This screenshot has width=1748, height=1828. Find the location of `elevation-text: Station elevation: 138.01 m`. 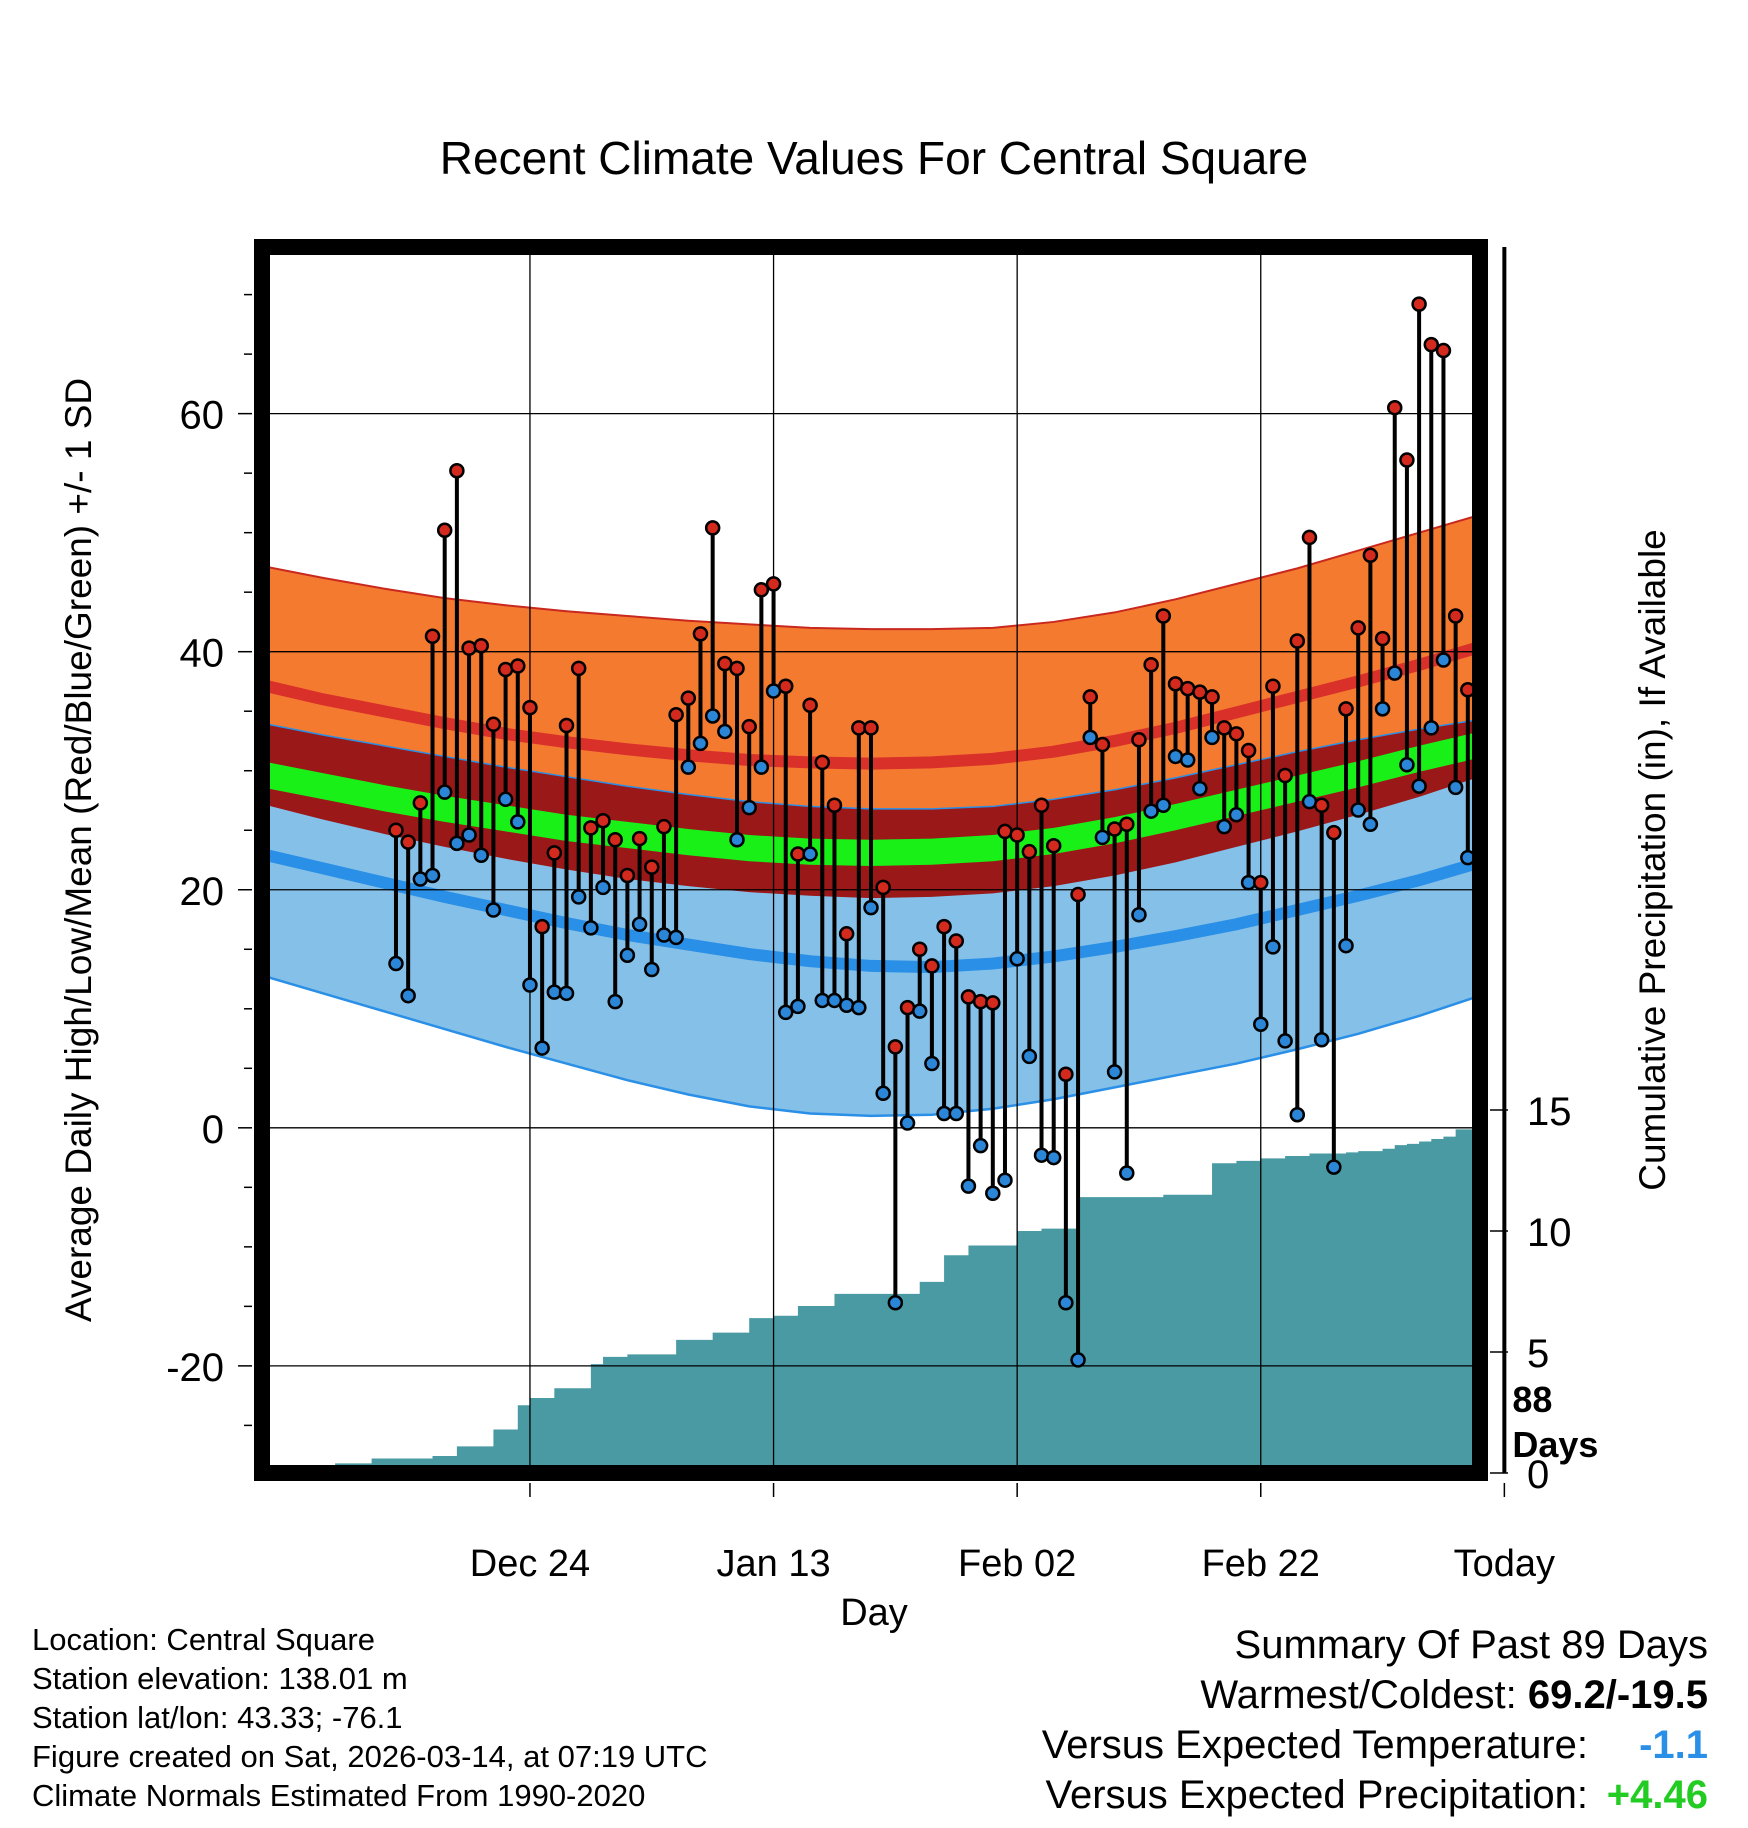

elevation-text: Station elevation: 138.01 m is located at coordinates (220, 1678).